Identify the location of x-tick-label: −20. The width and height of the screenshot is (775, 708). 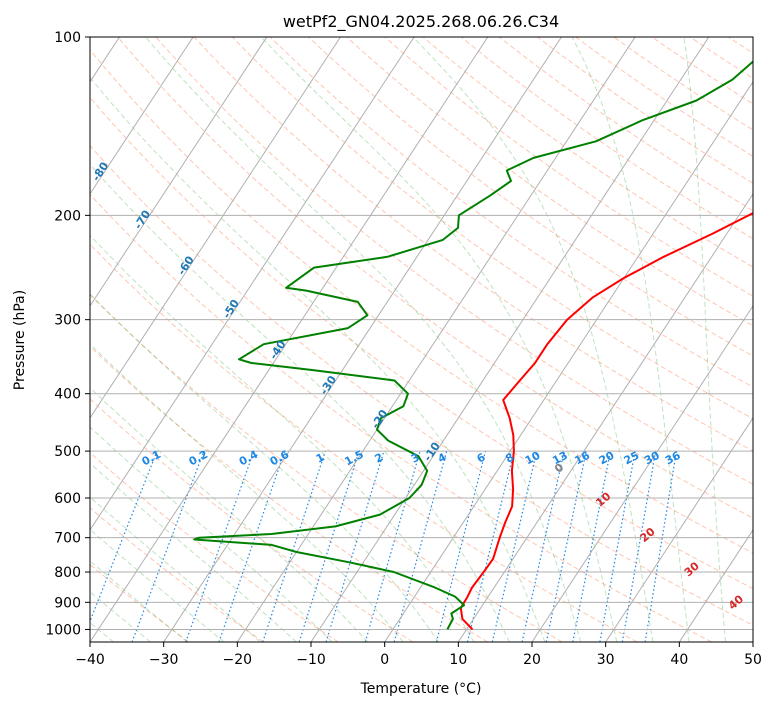
(238, 660).